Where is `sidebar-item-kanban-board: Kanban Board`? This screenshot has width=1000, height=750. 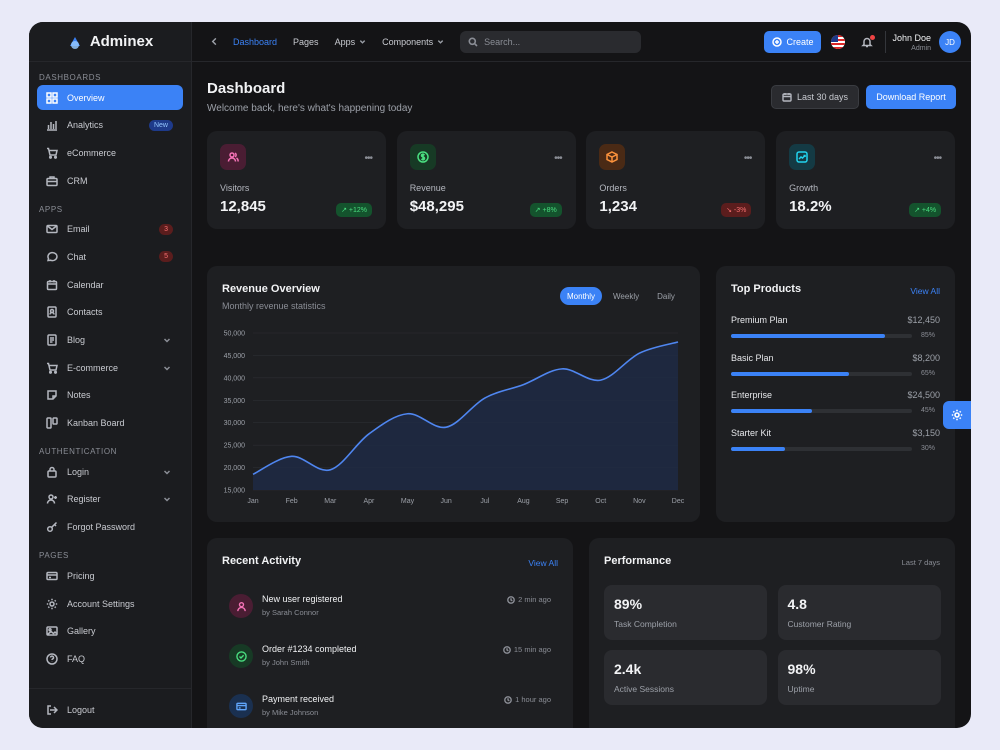 sidebar-item-kanban-board: Kanban Board is located at coordinates (110, 423).